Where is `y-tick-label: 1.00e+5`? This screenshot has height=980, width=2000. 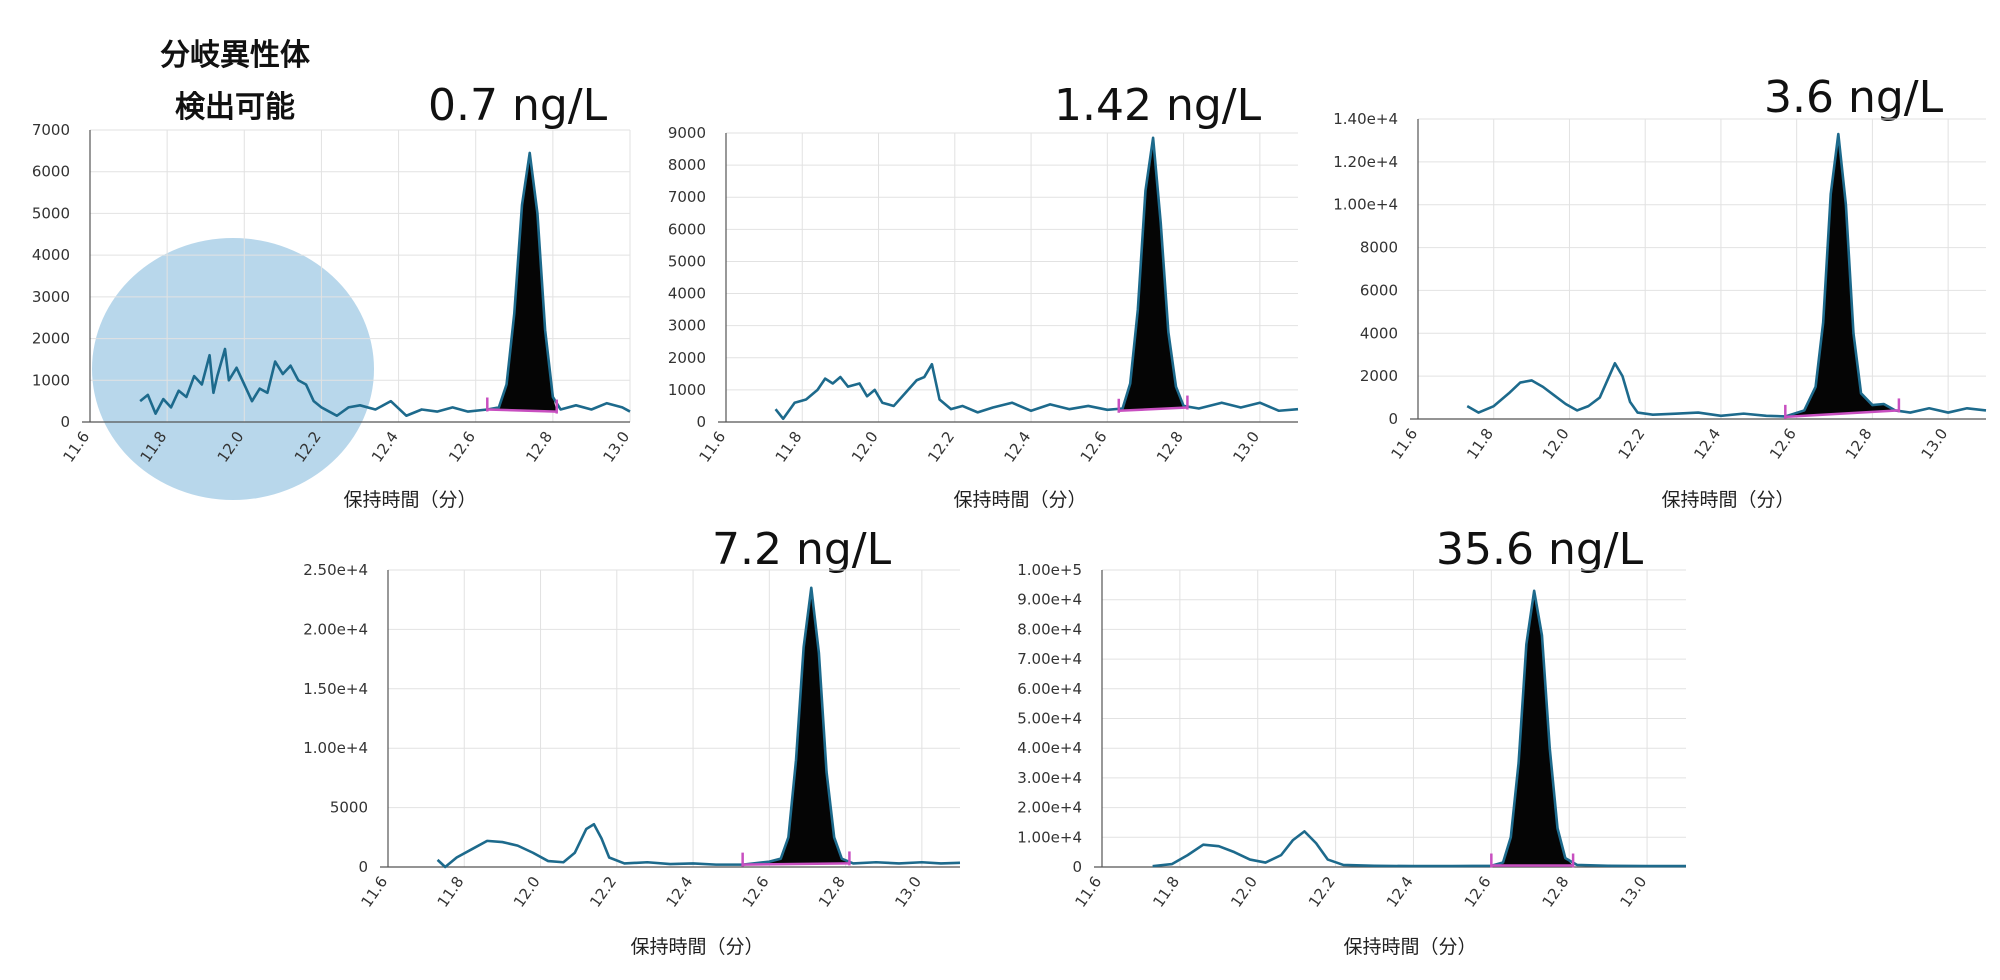 y-tick-label: 1.00e+5 is located at coordinates (1049, 570).